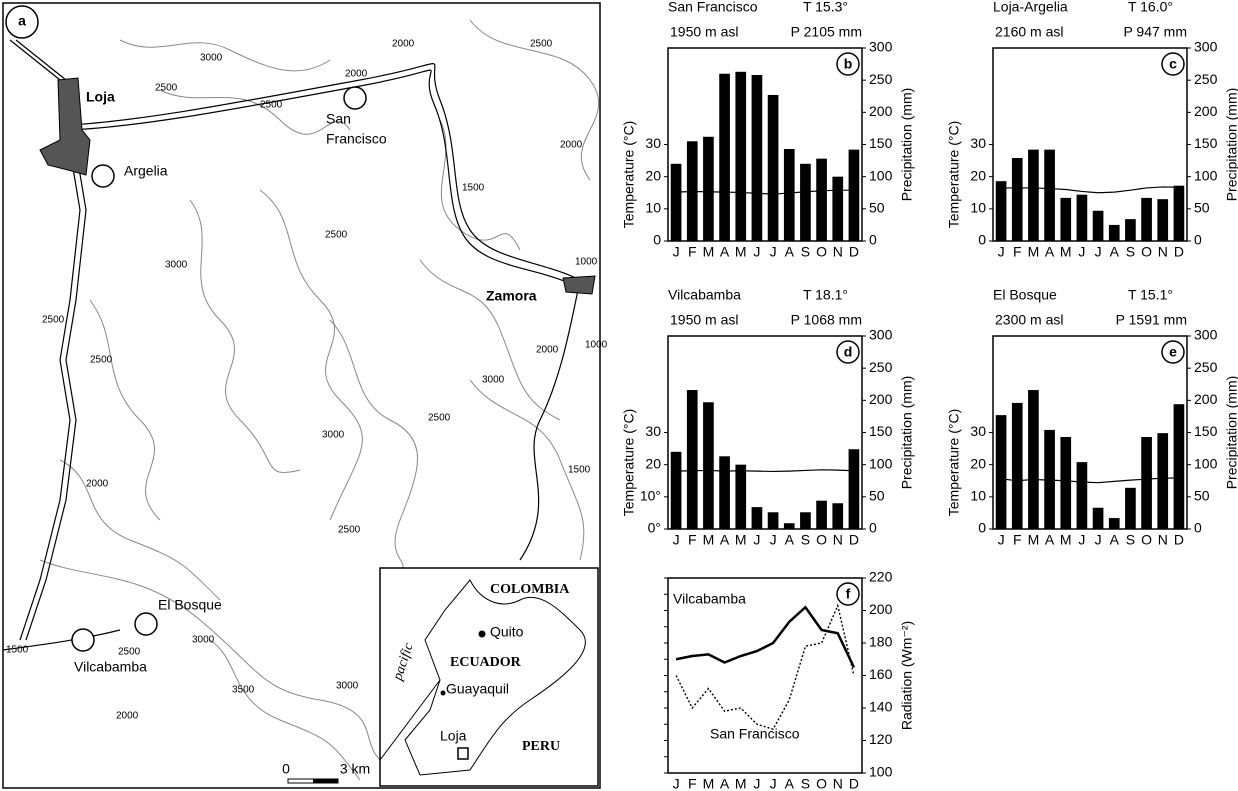 This screenshot has width=1238, height=791. Describe the element at coordinates (765, 675) in the screenshot. I see `plot-frame` at that location.